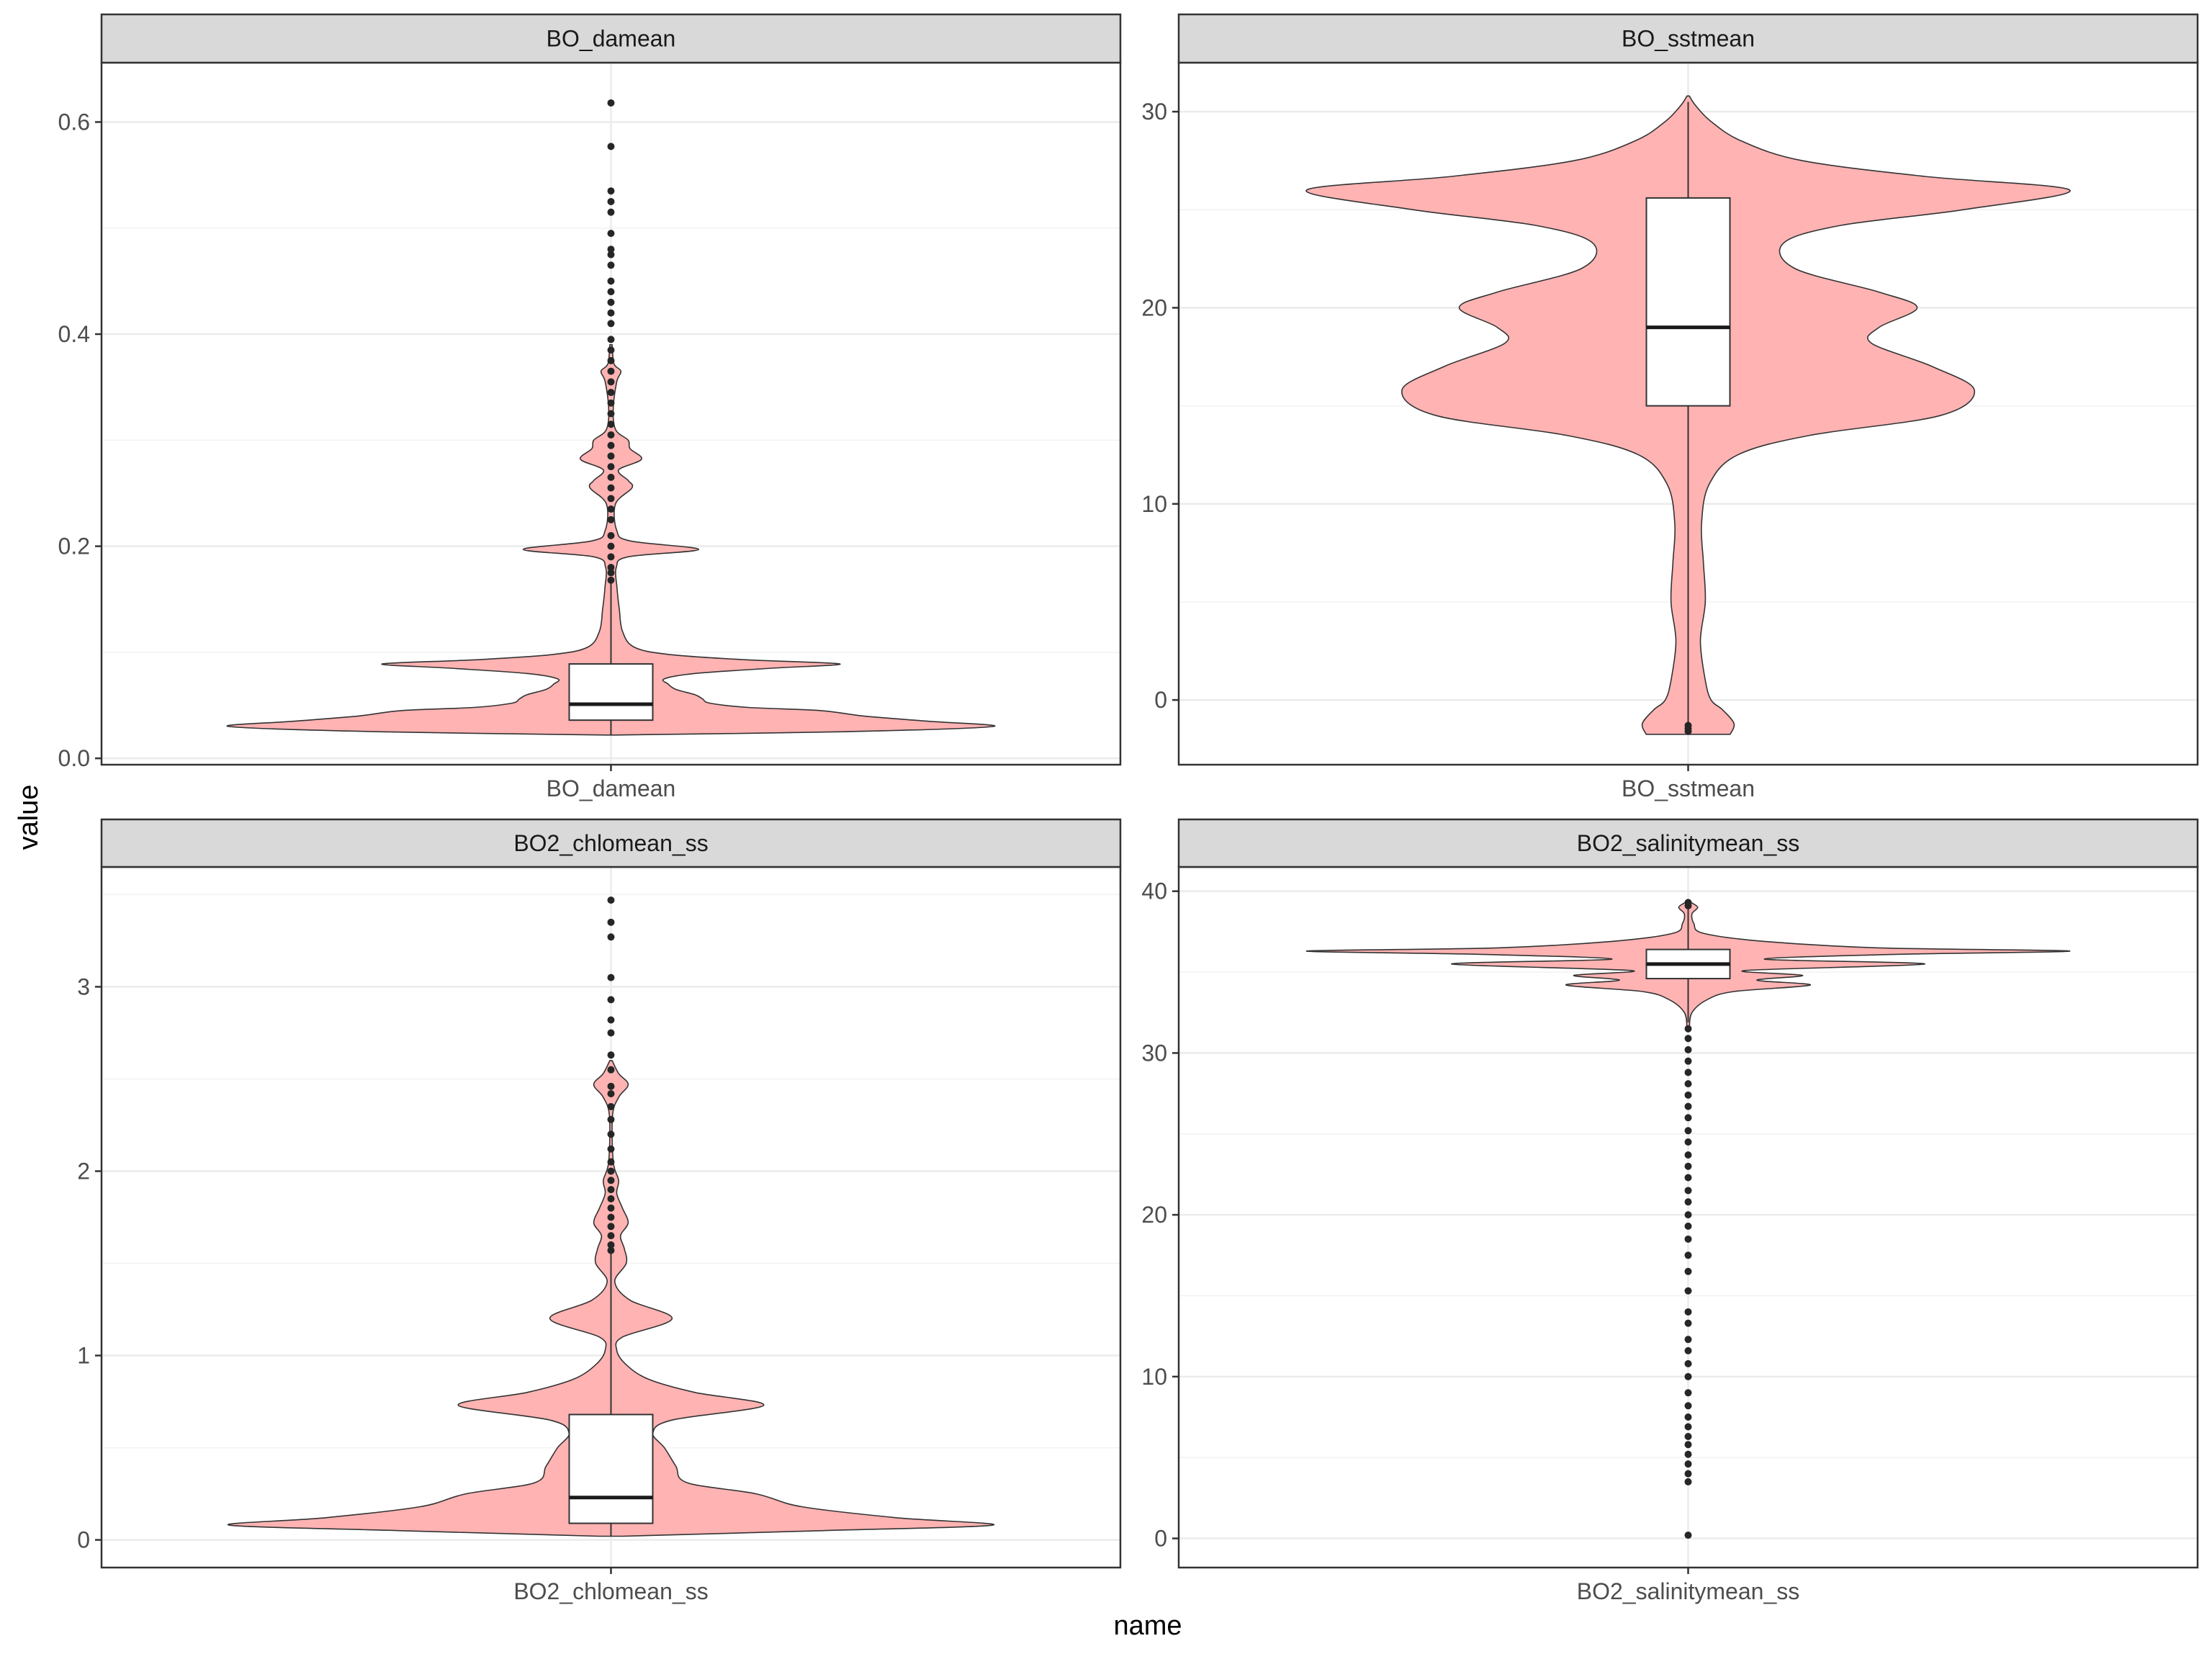  Describe the element at coordinates (1161, 700) in the screenshot. I see `y-tick-label: 0` at that location.